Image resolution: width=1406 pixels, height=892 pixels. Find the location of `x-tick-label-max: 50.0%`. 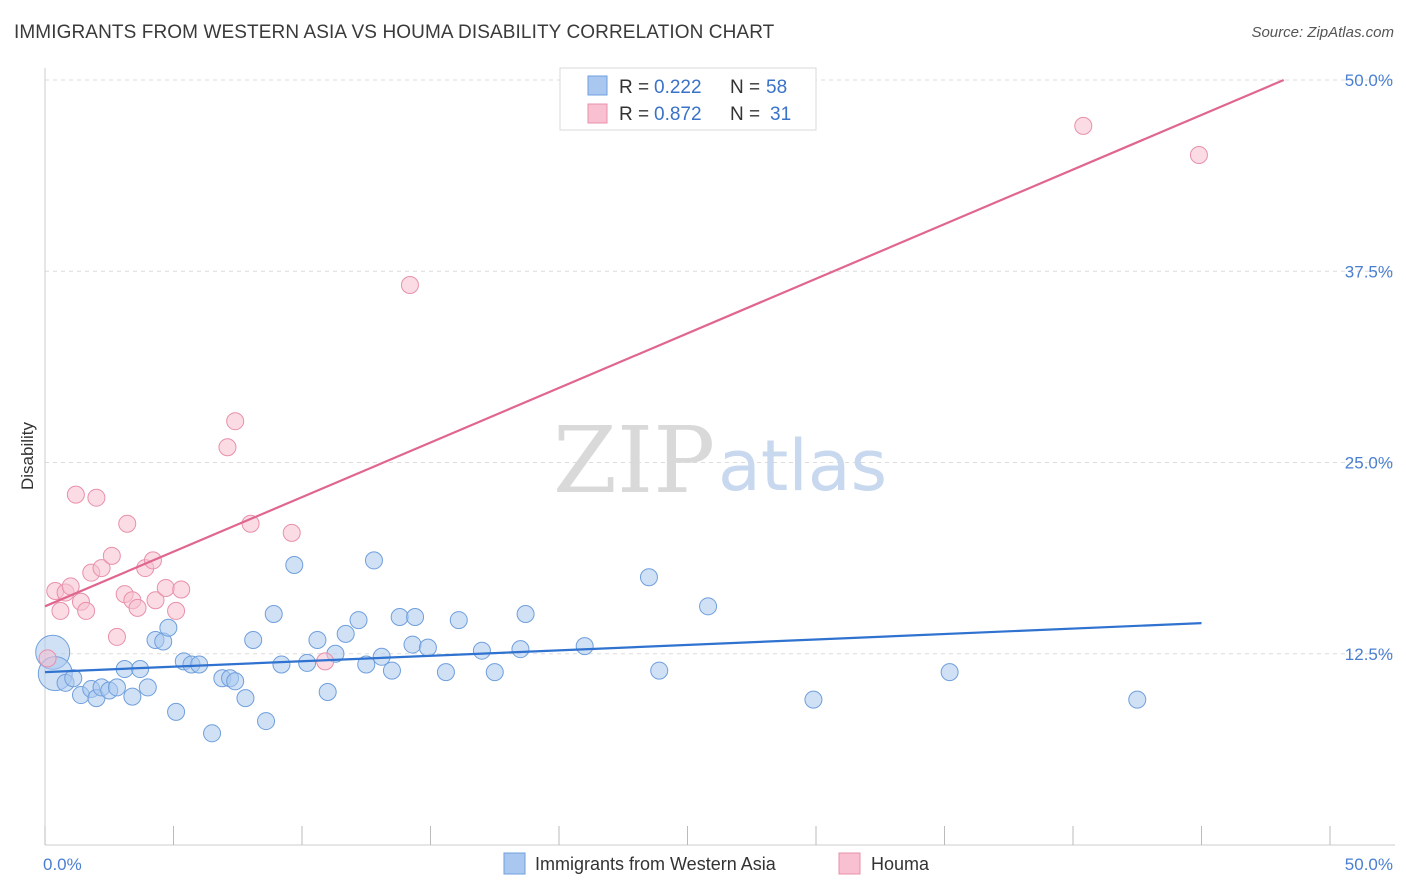

x-tick-label-max: 50.0% is located at coordinates (1369, 864).